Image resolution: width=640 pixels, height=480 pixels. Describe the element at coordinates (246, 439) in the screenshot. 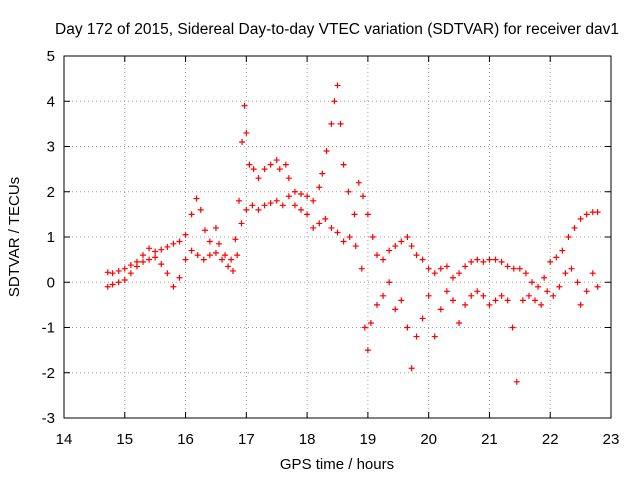

I see `x-tick-label: 17` at that location.